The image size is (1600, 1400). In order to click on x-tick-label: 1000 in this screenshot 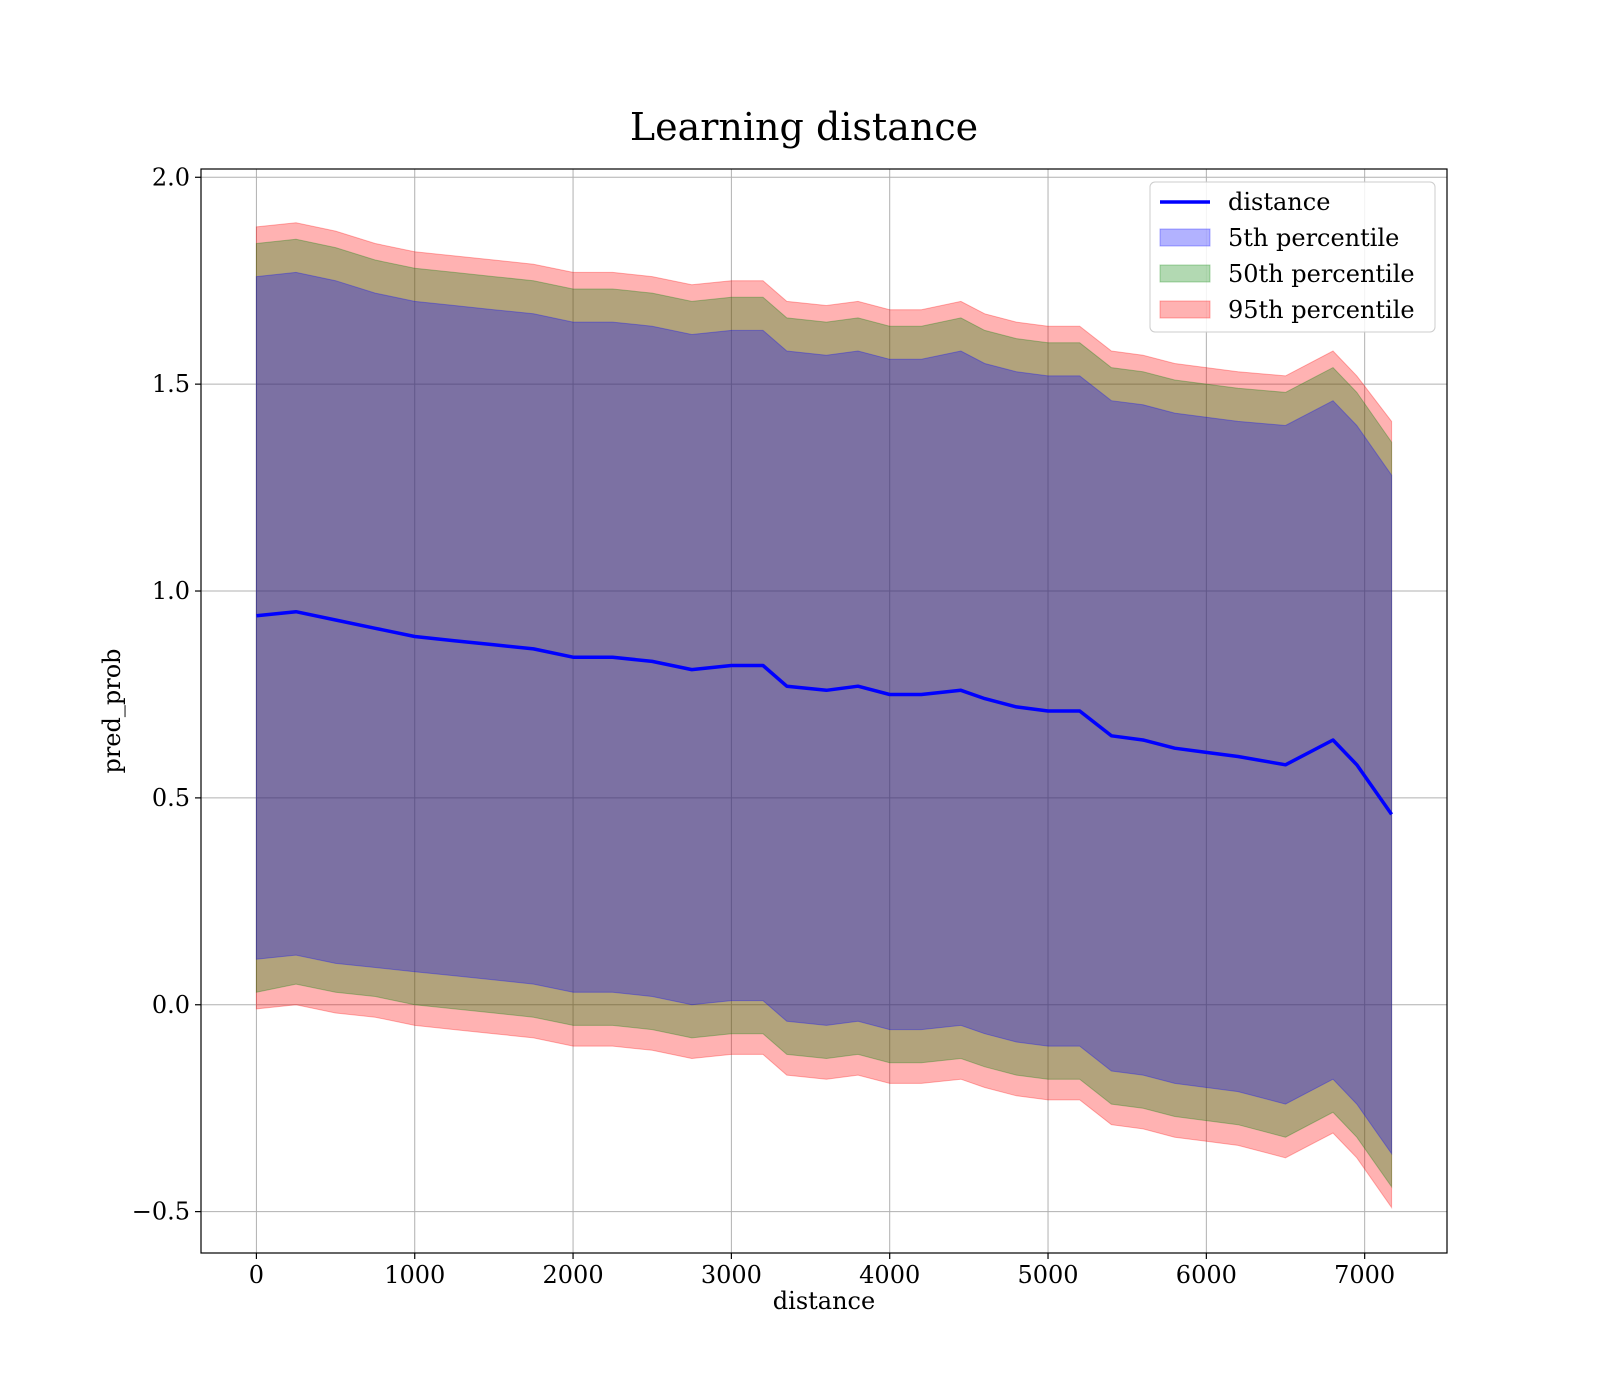, I will do `click(414, 1275)`.